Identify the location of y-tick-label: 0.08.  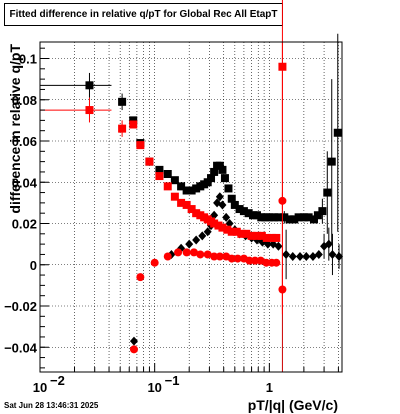
(24, 100).